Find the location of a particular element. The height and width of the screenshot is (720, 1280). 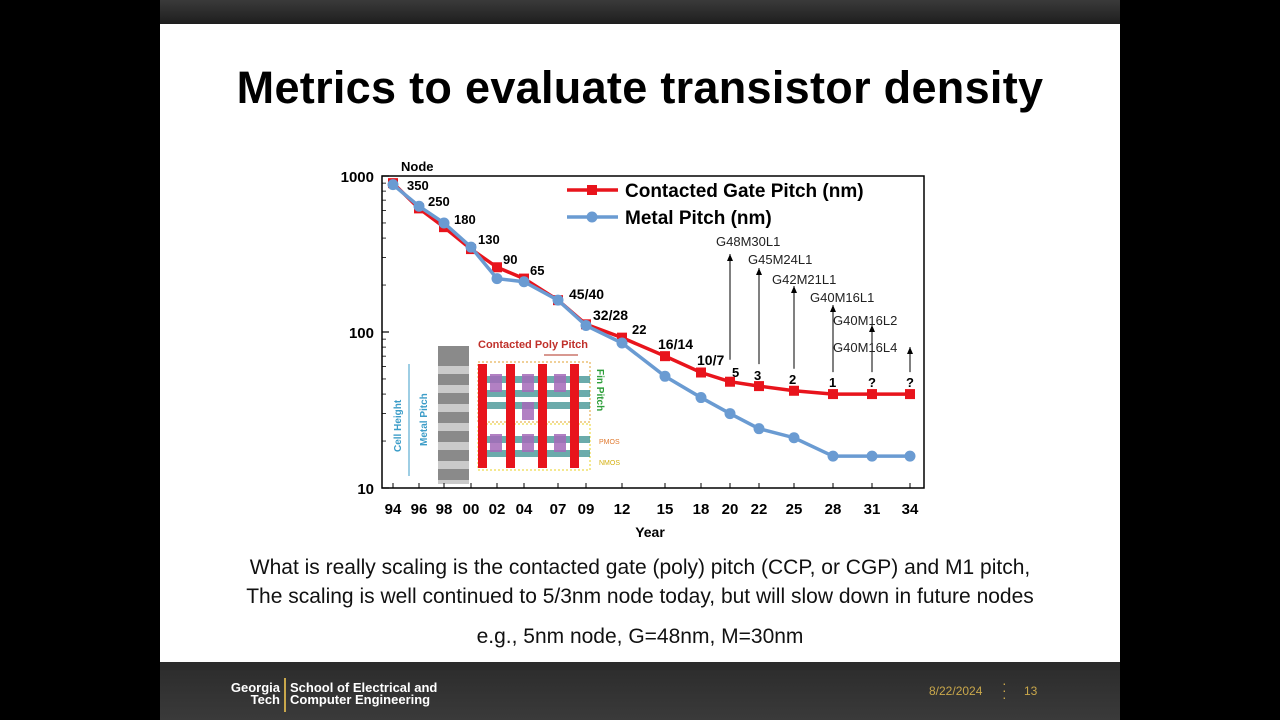

annotation-label: G48M30L1 is located at coordinates (748, 241).